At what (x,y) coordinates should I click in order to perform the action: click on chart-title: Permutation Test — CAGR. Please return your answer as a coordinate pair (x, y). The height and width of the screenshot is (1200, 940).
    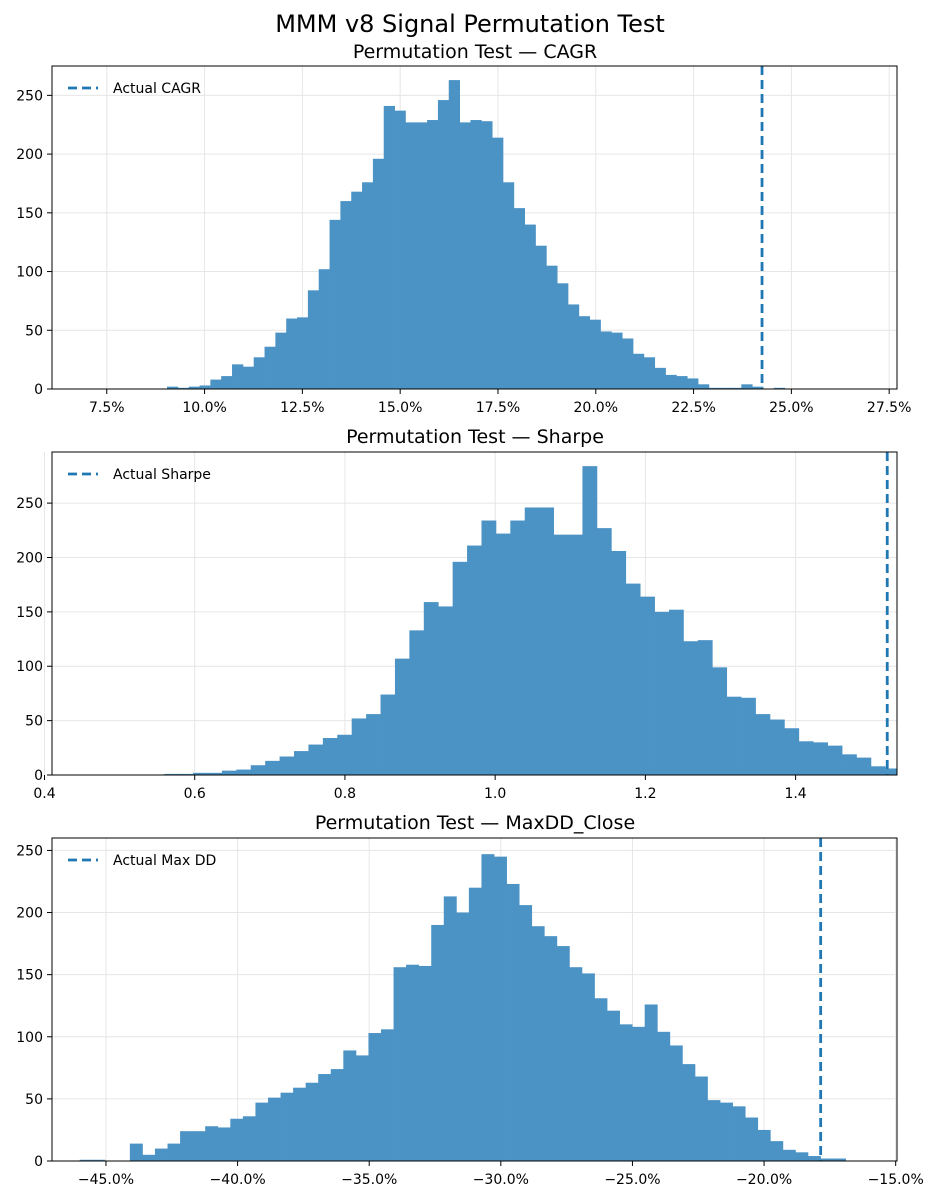
    Looking at the image, I should click on (475, 52).